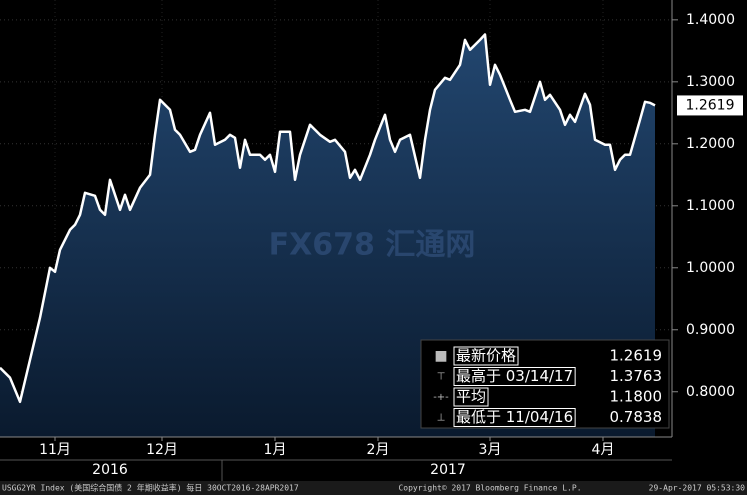 This screenshot has height=495, width=747. I want to click on y-tick-label: 1.4000, so click(710, 20).